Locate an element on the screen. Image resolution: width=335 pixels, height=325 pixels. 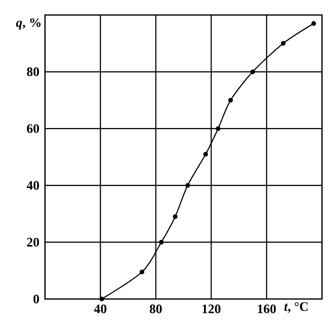
y-tick-label: 20 is located at coordinates (33, 242).